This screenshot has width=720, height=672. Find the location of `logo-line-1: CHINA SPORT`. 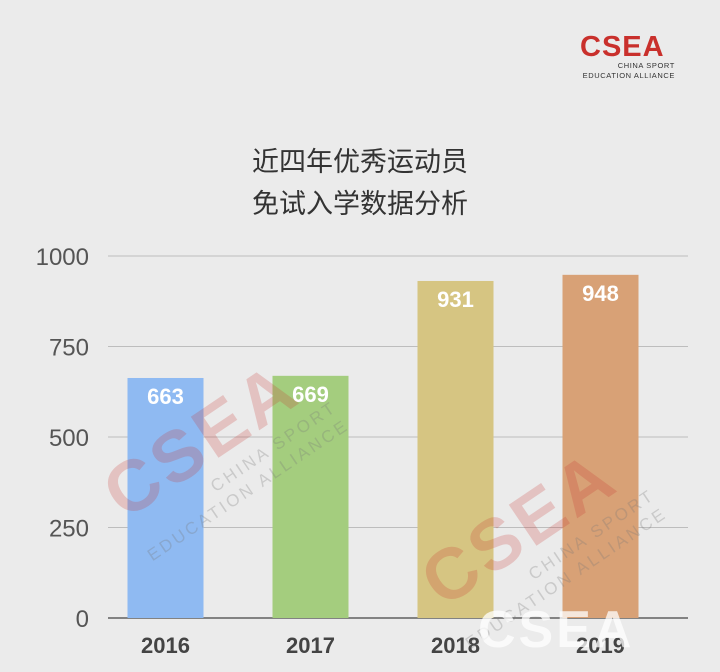

logo-line-1: CHINA SPORT is located at coordinates (646, 65).